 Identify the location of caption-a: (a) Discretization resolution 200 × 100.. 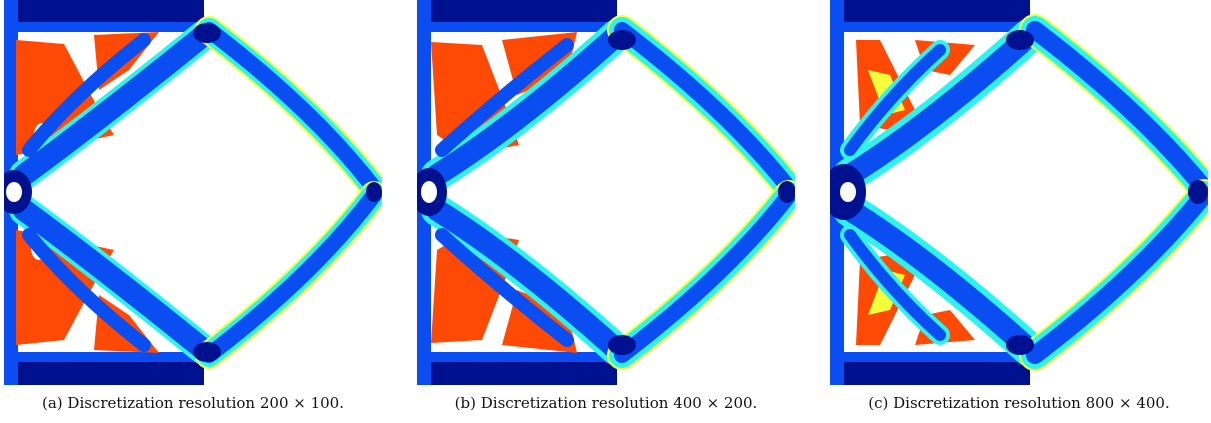
(193, 403).